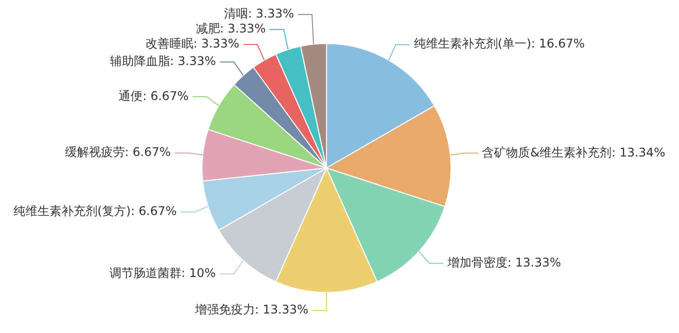 The width and height of the screenshot is (679, 333). What do you see at coordinates (251, 309) in the screenshot?
I see `slice-label: 增强免疫力: 13.33%` at bounding box center [251, 309].